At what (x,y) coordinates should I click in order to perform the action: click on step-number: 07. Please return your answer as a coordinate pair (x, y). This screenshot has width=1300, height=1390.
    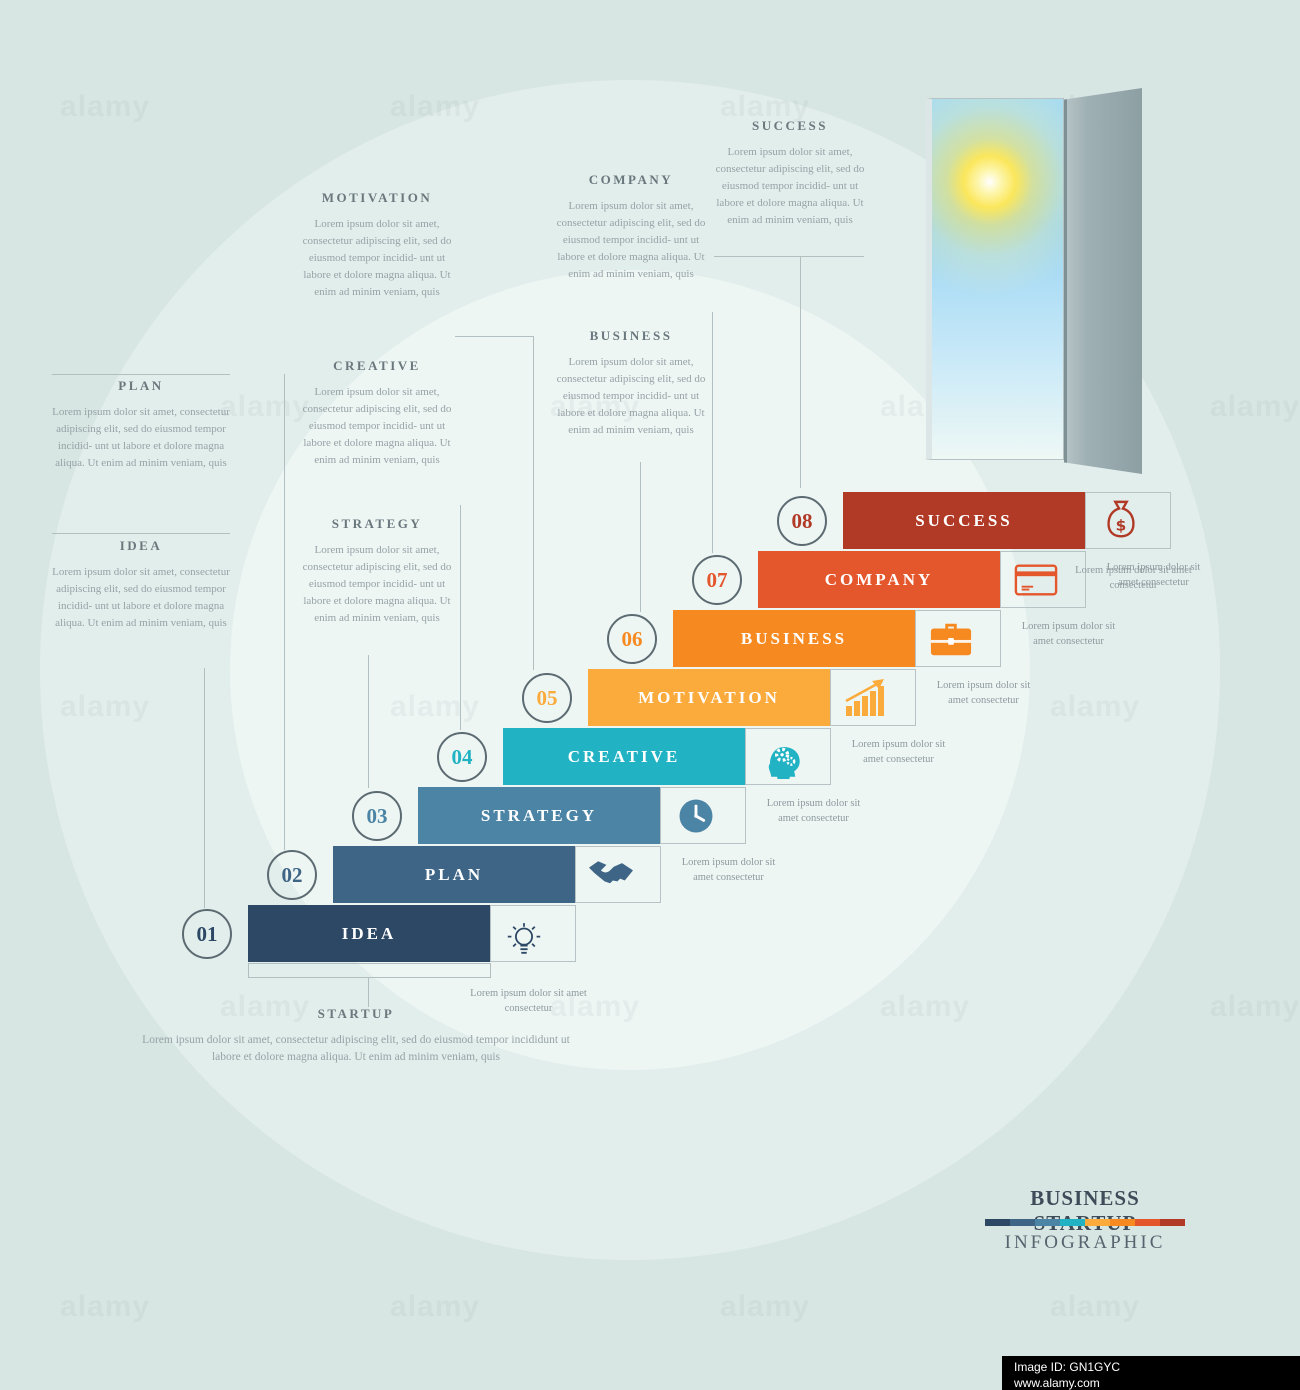
    Looking at the image, I should click on (717, 579).